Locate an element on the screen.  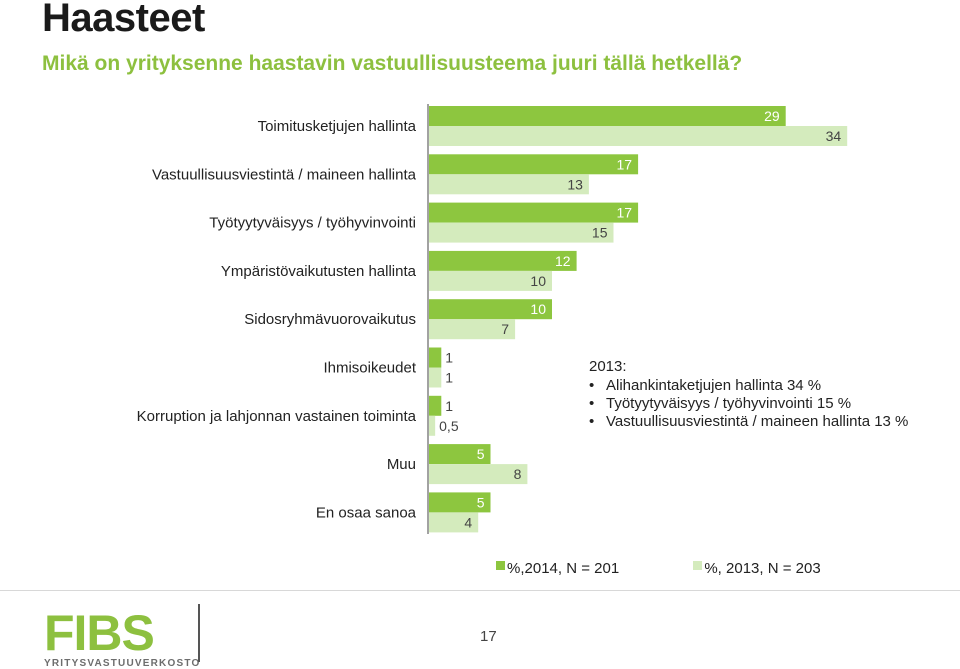
note-item: Alihankintaketjujen hallinta 34 % is located at coordinates (754, 386).